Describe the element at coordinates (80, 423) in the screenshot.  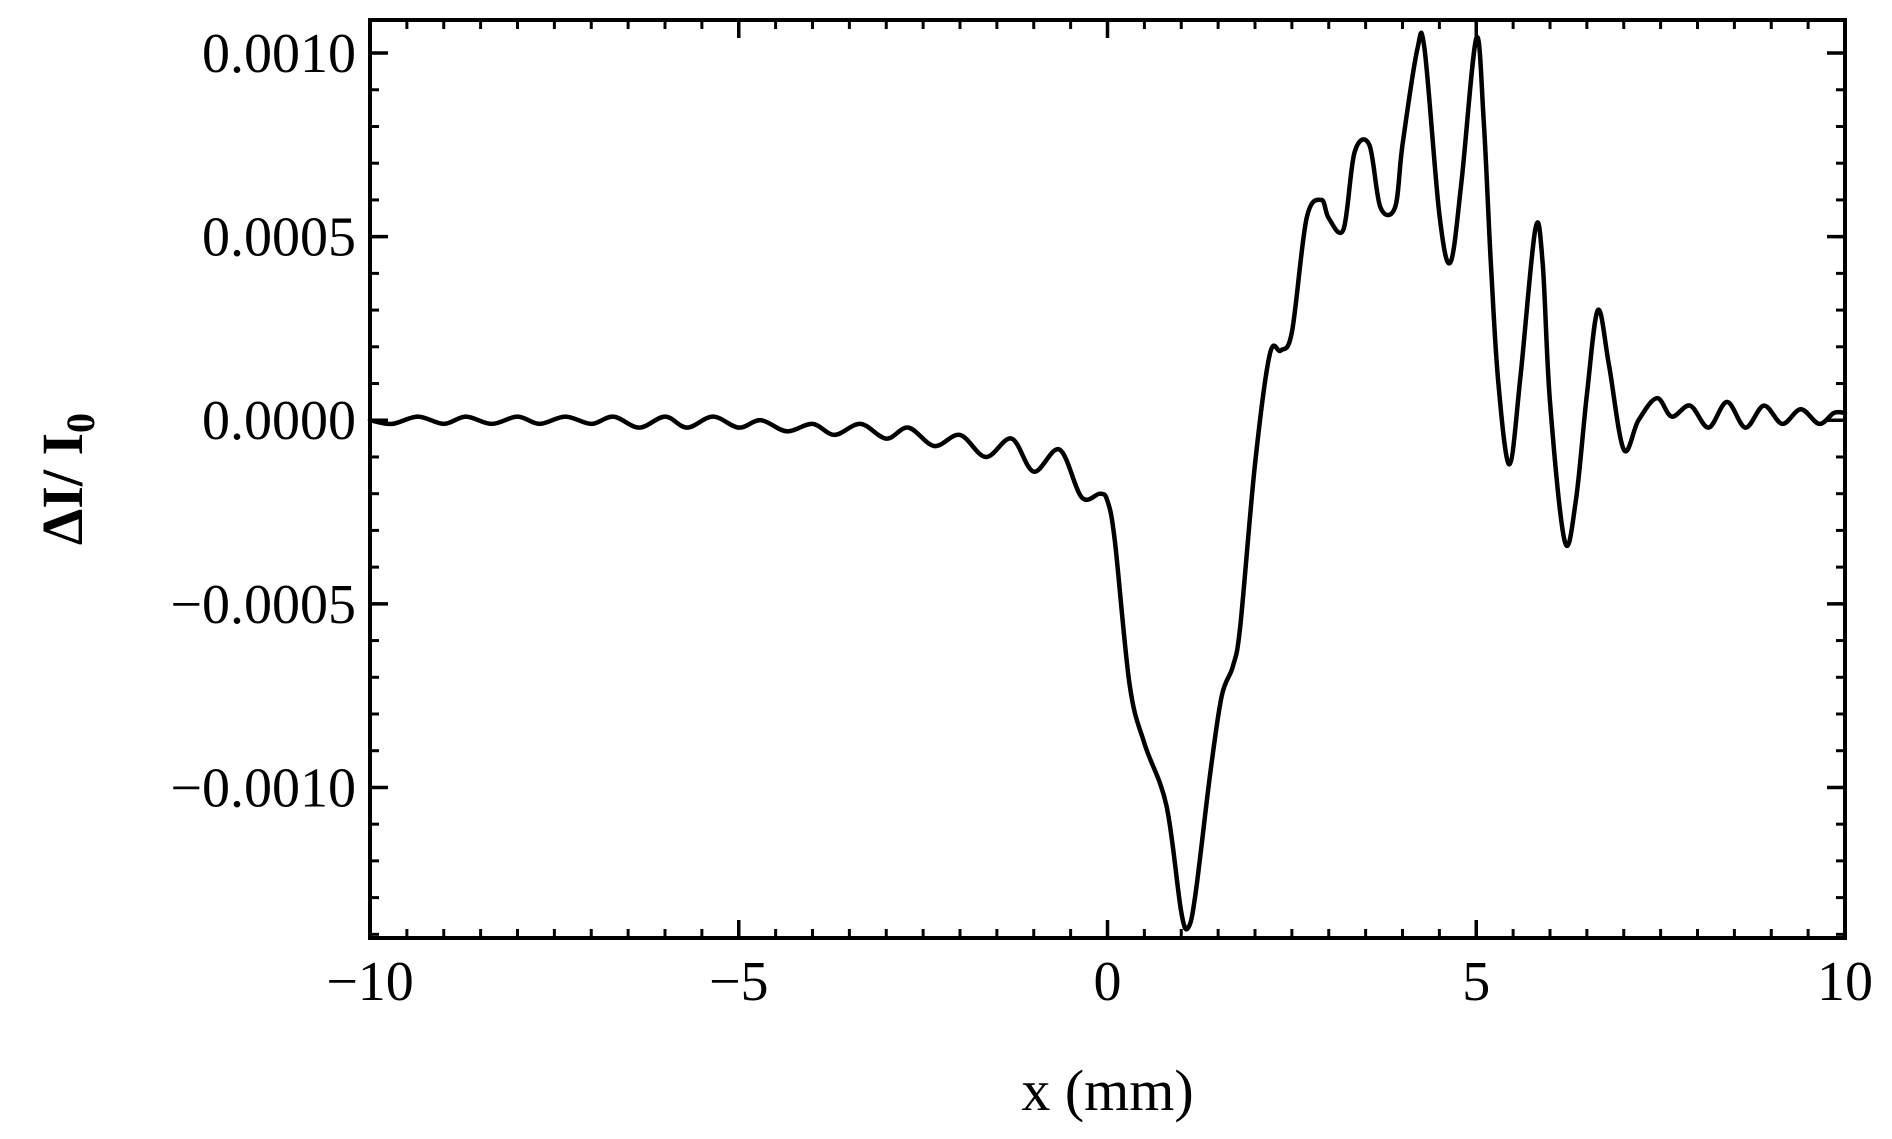
I see `y-axis-title-subscript: 0` at that location.